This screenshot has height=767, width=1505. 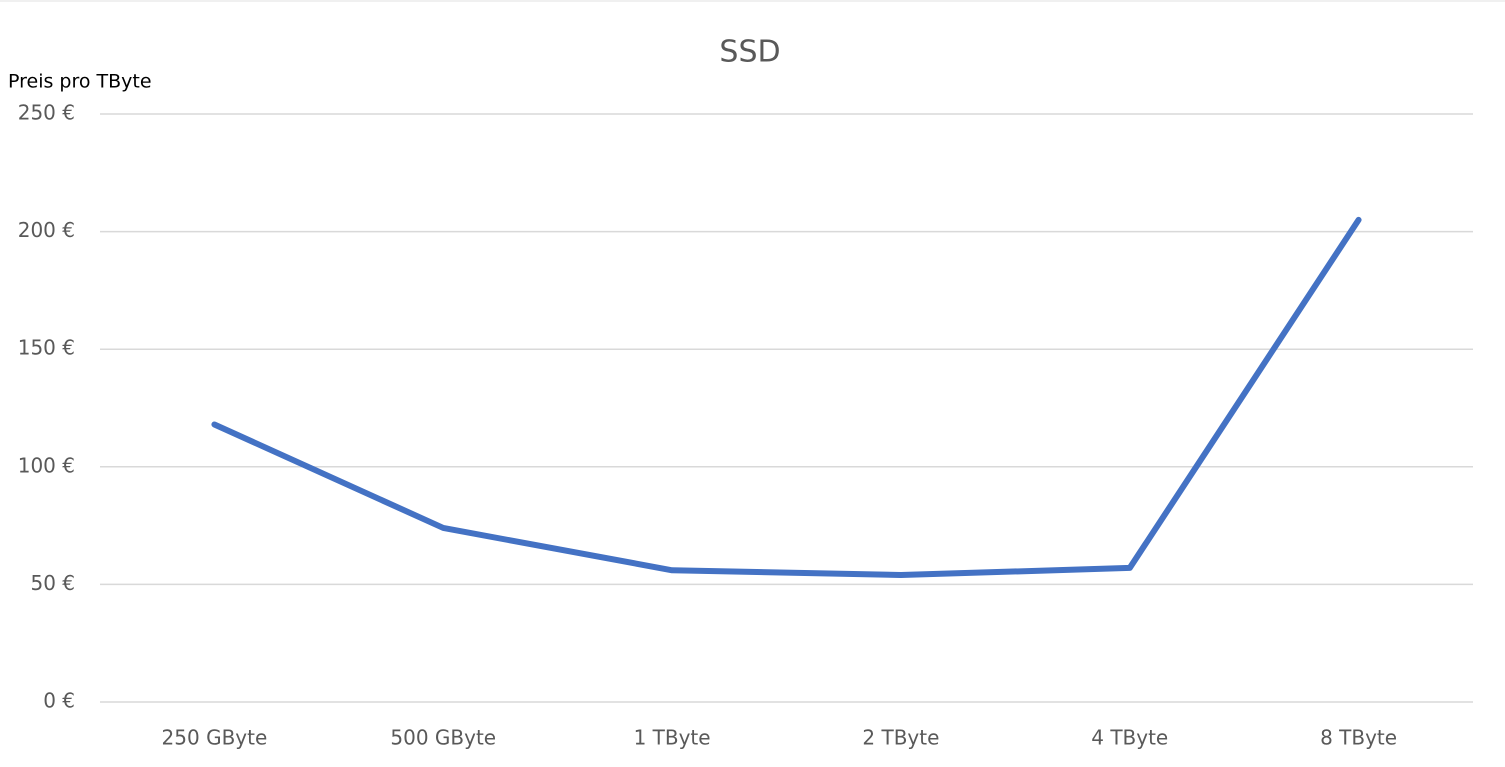 What do you see at coordinates (672, 738) in the screenshot?
I see `x-tick-label: 1 TByte` at bounding box center [672, 738].